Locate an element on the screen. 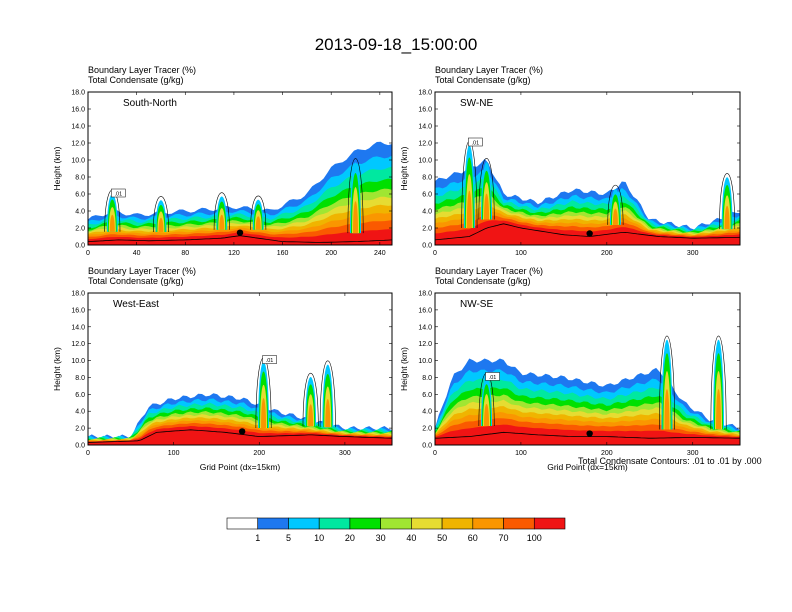 This screenshot has width=792, height=612. cross-section-name: South-North is located at coordinates (150, 103).